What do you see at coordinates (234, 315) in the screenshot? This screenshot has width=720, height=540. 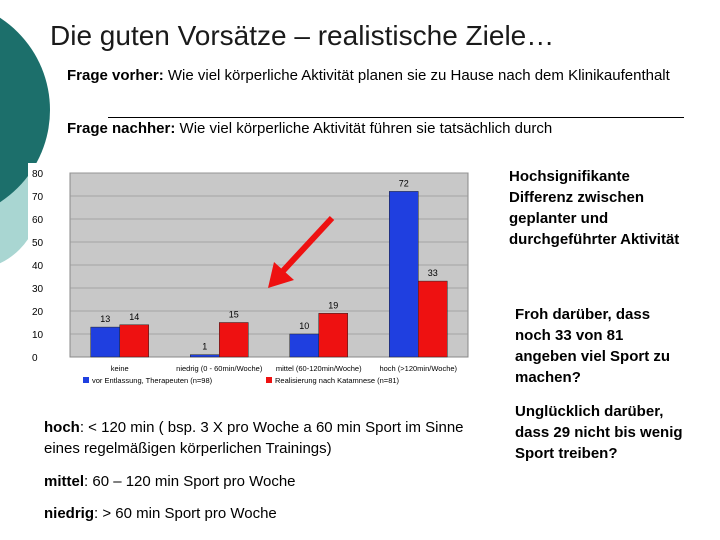 I see `data-label: 15` at bounding box center [234, 315].